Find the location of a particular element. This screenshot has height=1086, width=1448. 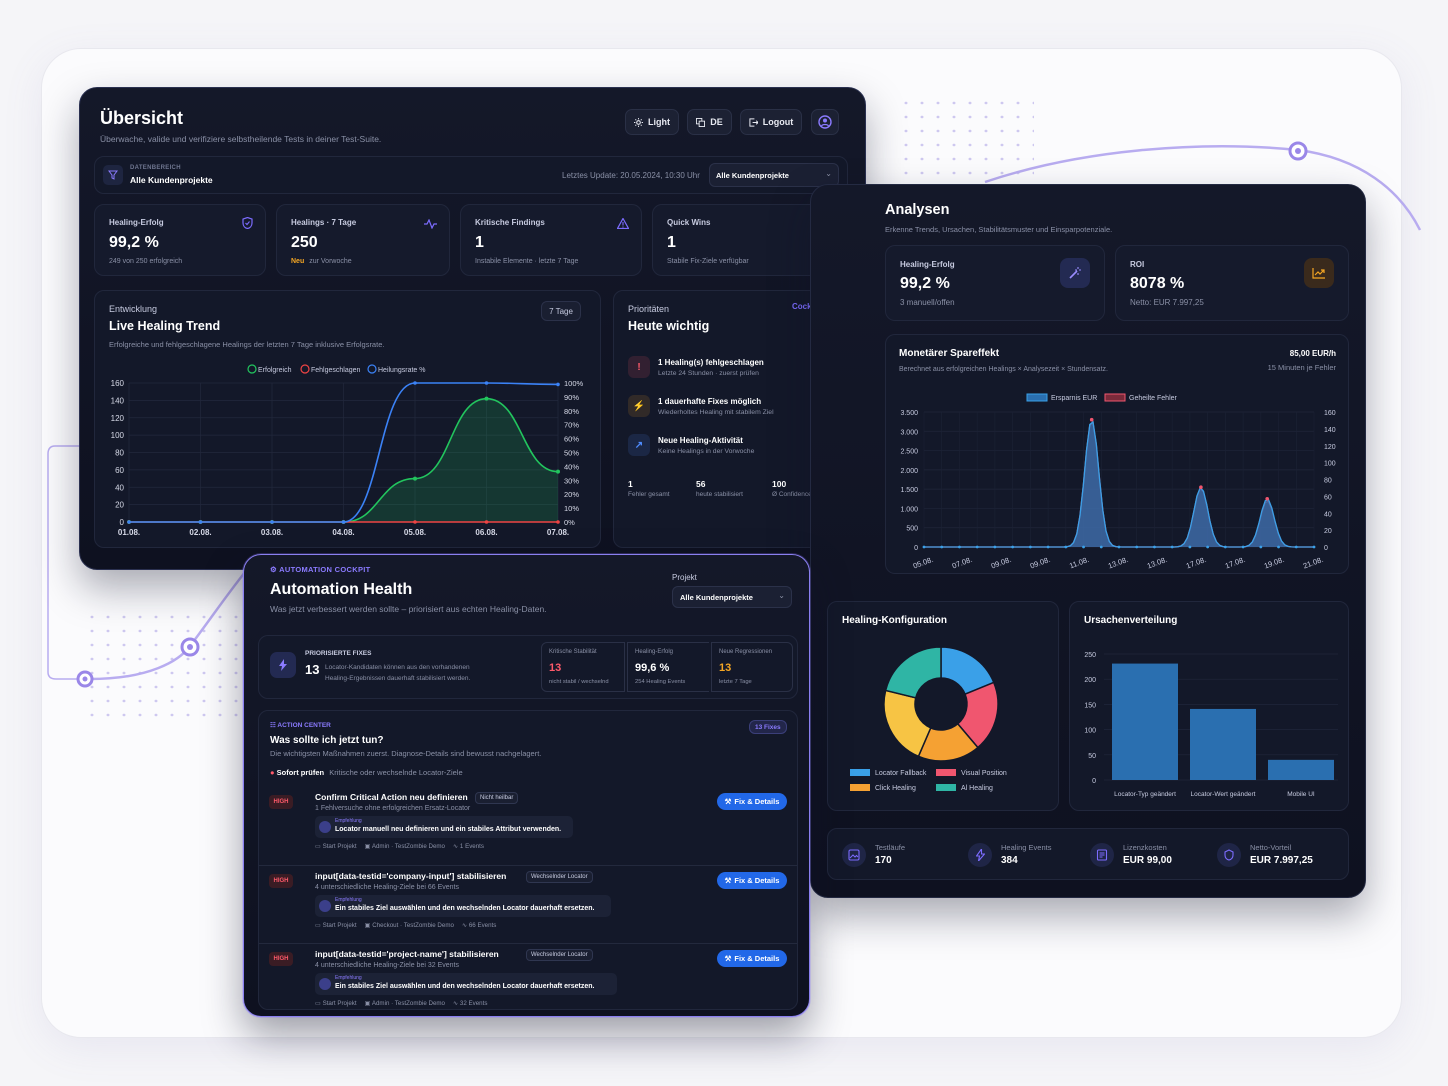

kpi-sub: Instabile Elemente · letzte 7 Tage is located at coordinates (527, 261).